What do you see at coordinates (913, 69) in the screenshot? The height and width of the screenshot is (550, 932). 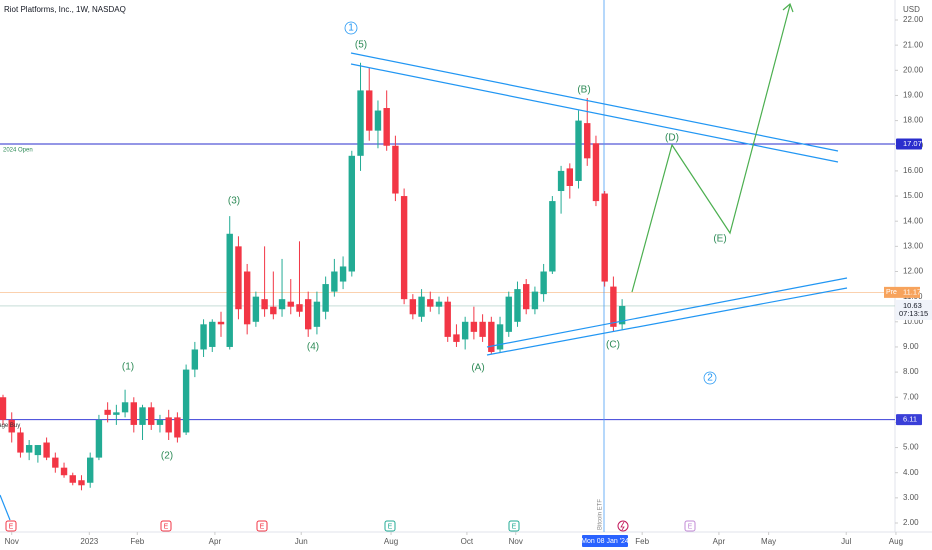 I see `y-tick-label: 20.00` at bounding box center [913, 69].